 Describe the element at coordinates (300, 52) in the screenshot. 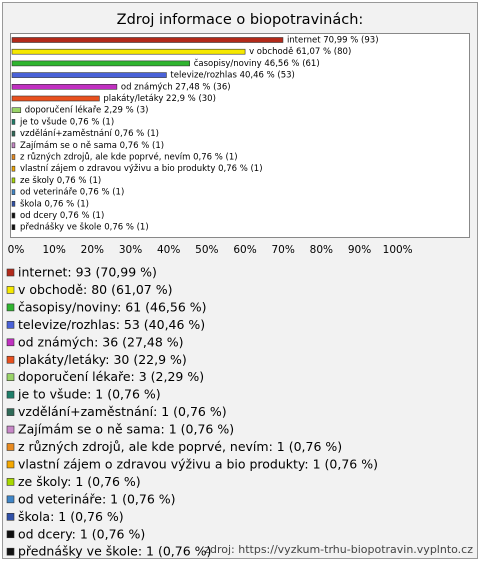

I see `value-label: v obchodě 61,07 % (80)` at that location.